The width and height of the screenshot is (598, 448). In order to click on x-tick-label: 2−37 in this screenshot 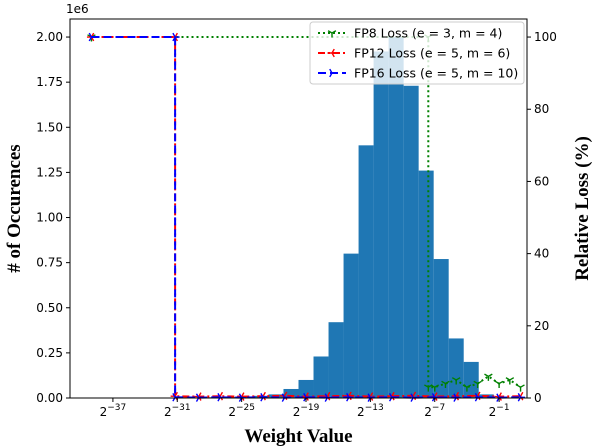, I will do `click(113, 411)`.